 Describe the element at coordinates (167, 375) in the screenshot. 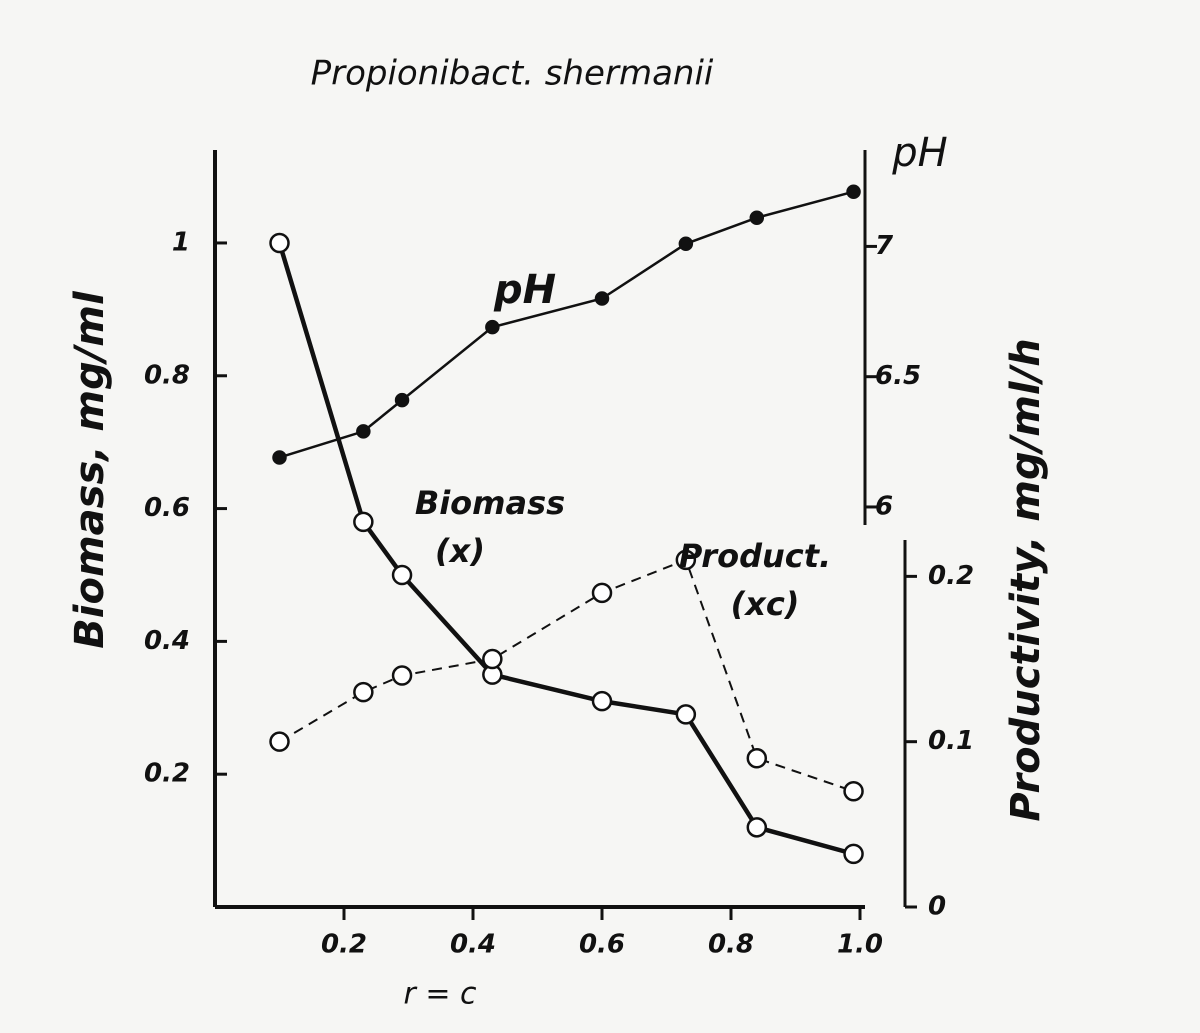

I see `yticks-label: 0.8` at that location.